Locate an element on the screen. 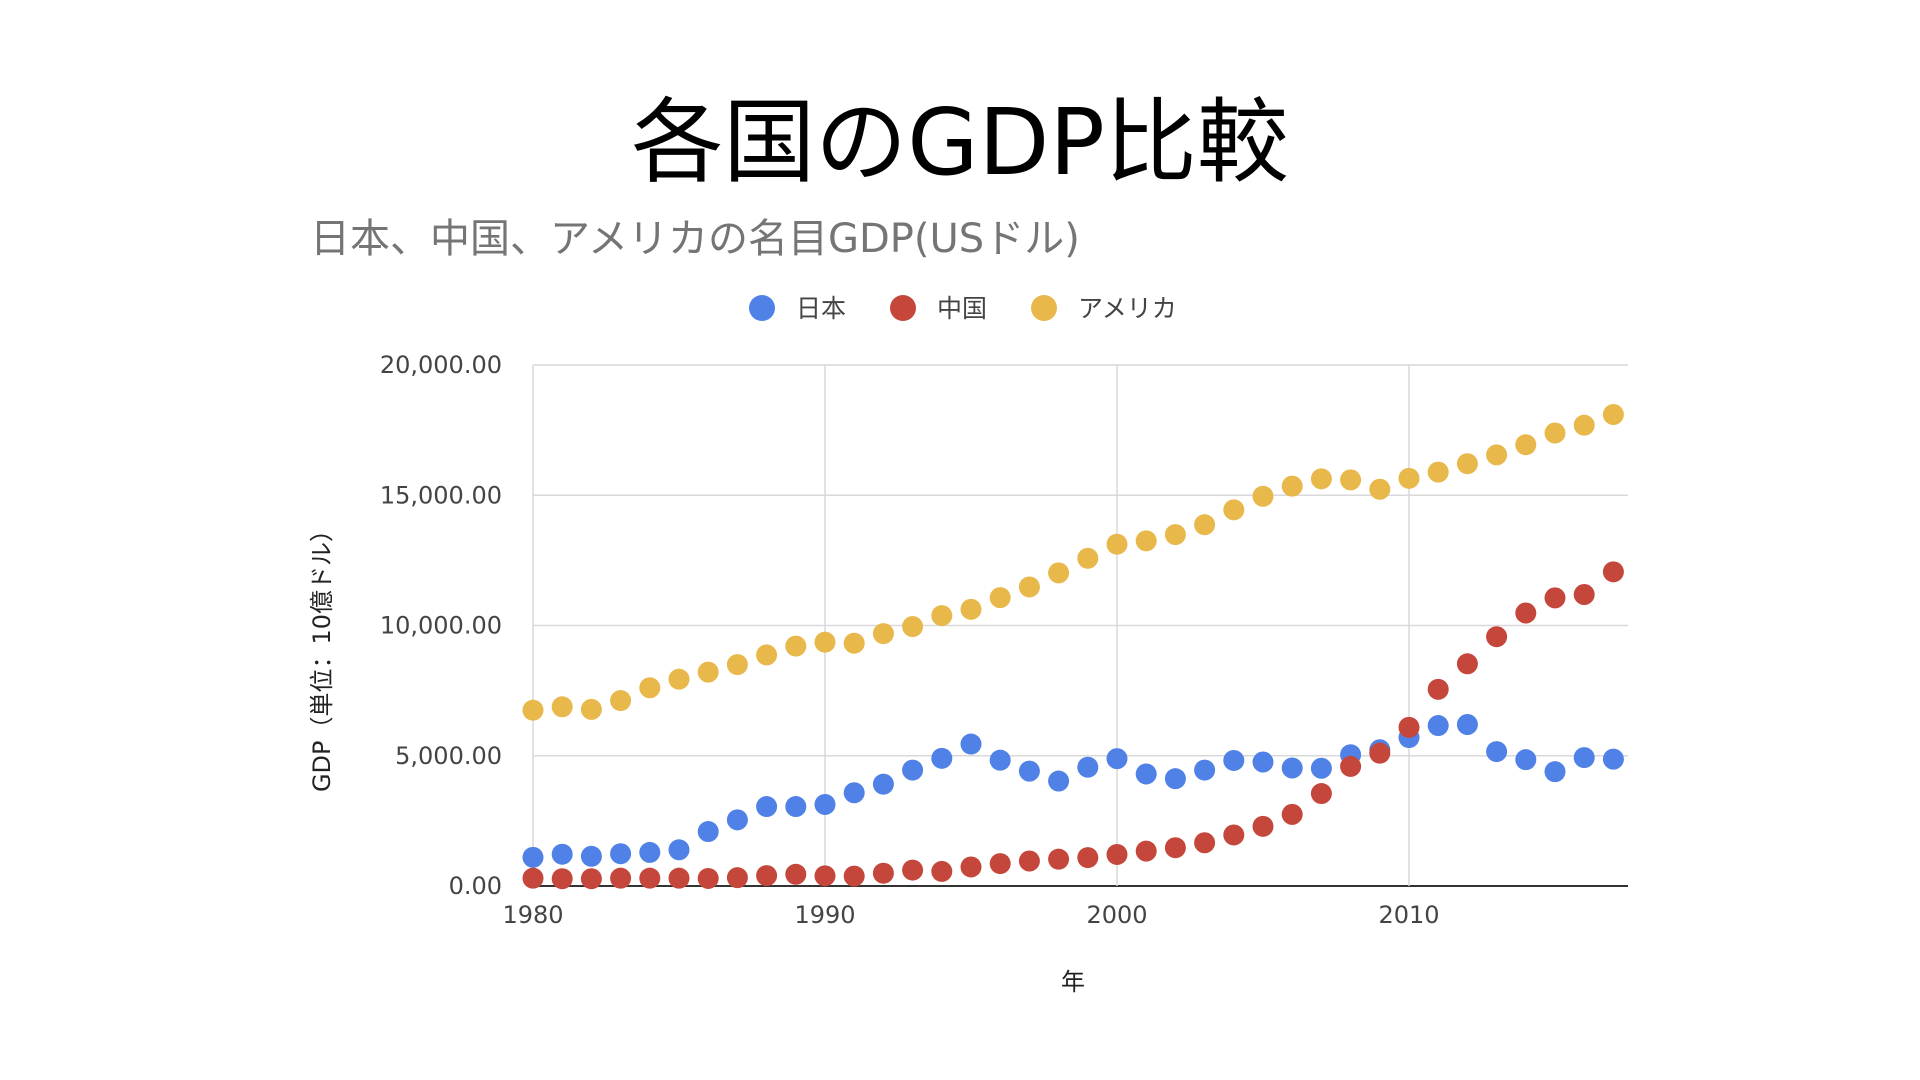 Image resolution: width=1920 pixels, height=1080 pixels. x-tick-label: 2010 is located at coordinates (1408, 915).